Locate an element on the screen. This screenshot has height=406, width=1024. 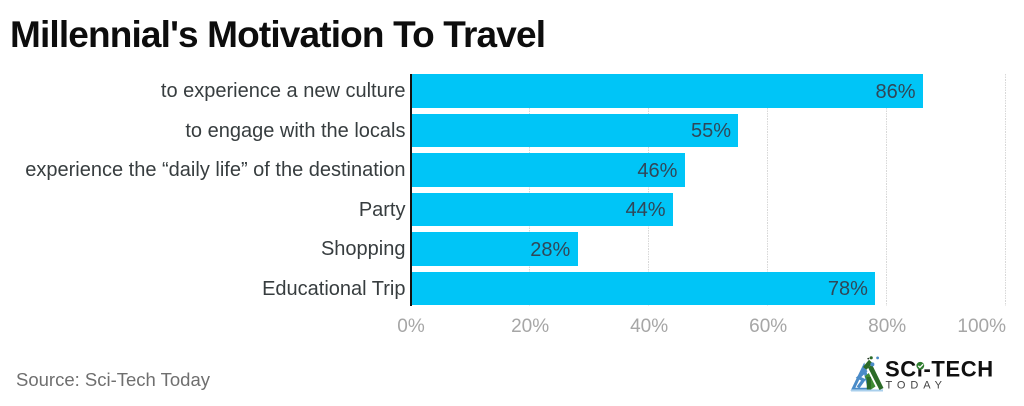
svg-text: SCı-TECH is located at coordinates (939, 369).